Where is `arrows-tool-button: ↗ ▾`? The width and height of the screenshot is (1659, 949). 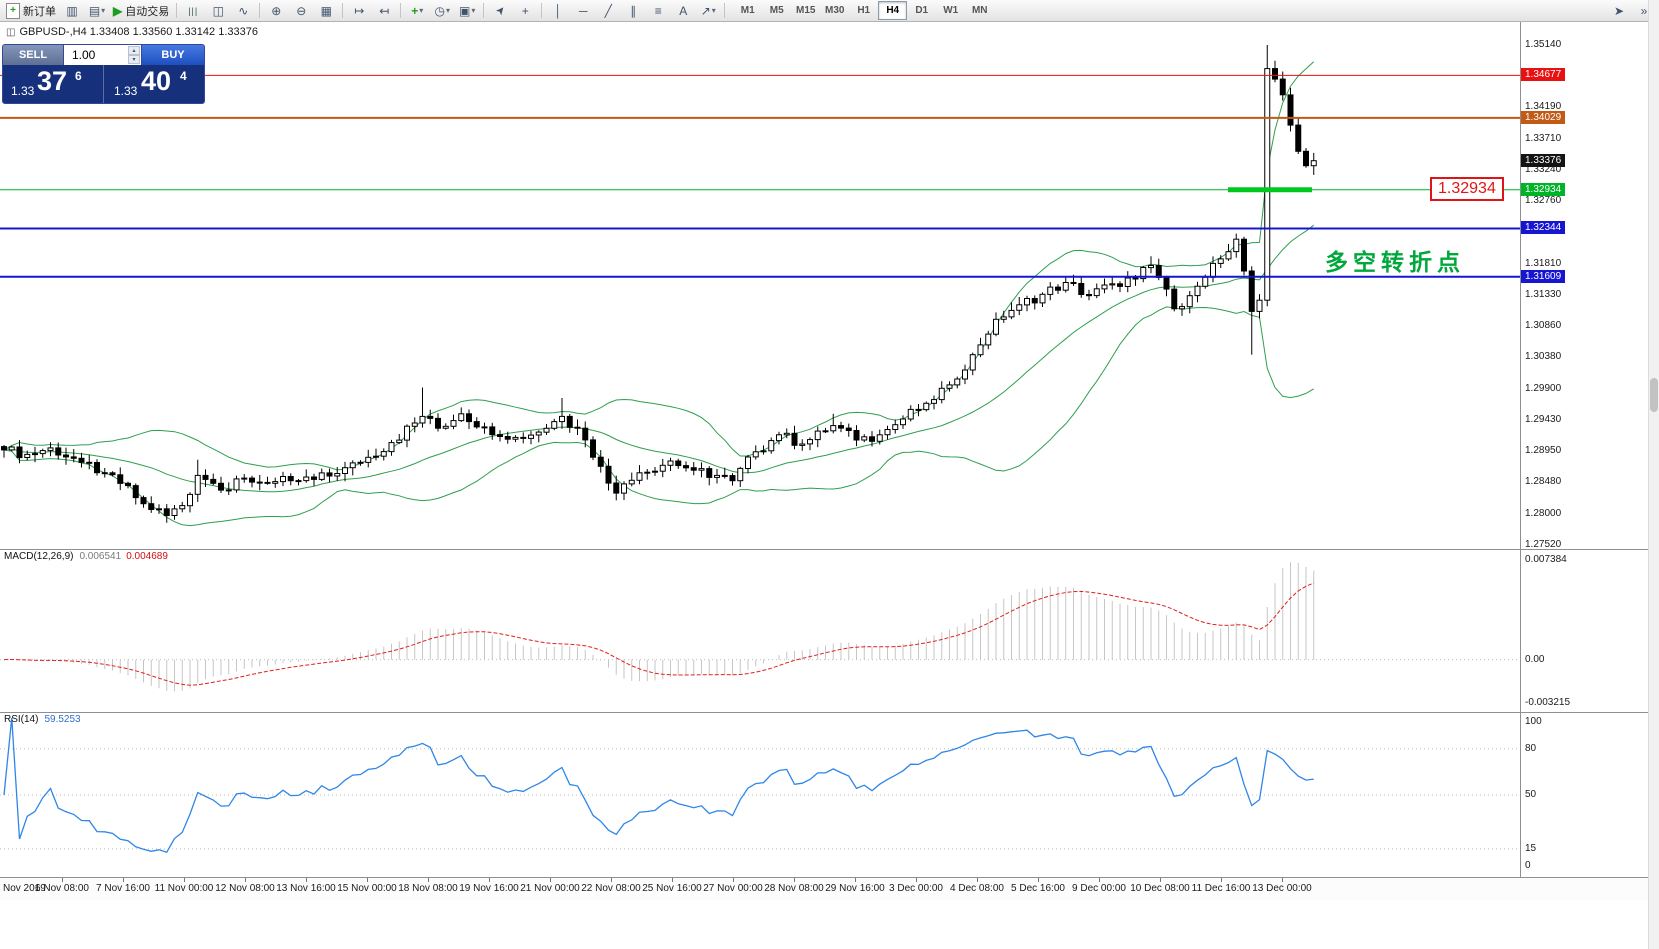 arrows-tool-button: ↗ ▾ is located at coordinates (708, 11).